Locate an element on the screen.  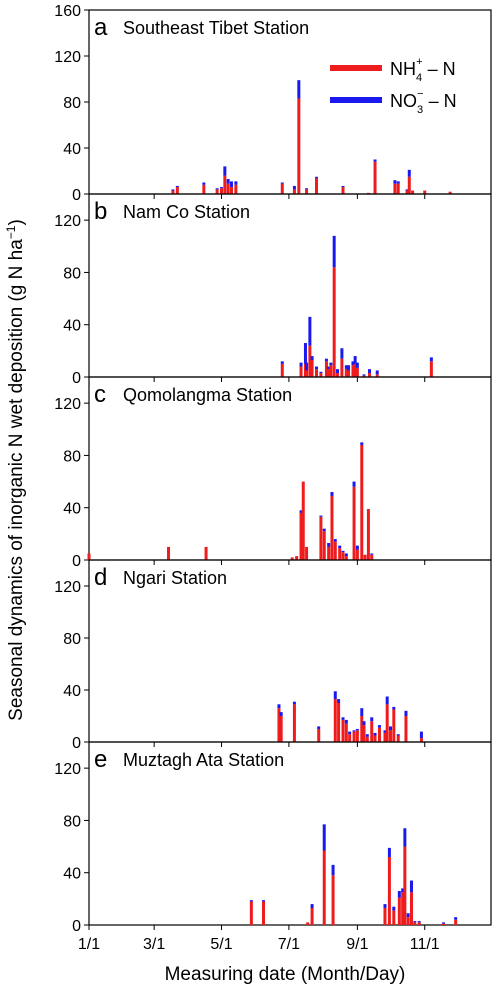
y-tick-label: 160 is located at coordinates (67, 11).